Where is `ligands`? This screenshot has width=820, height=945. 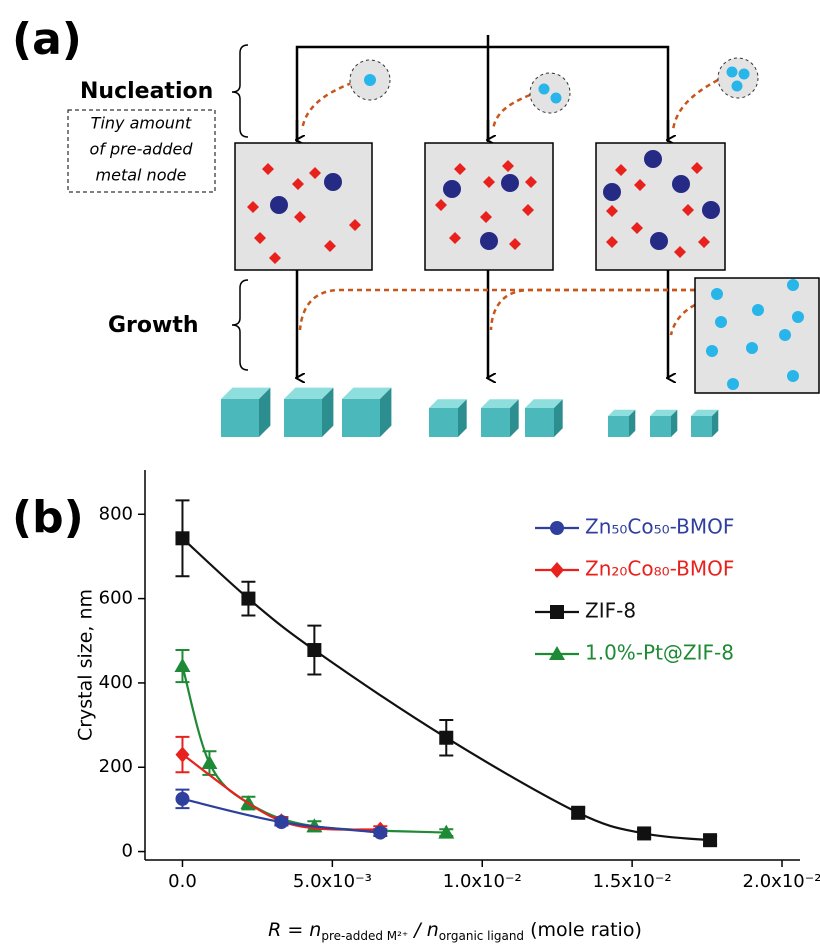
ligands is located at coordinates (478, 212).